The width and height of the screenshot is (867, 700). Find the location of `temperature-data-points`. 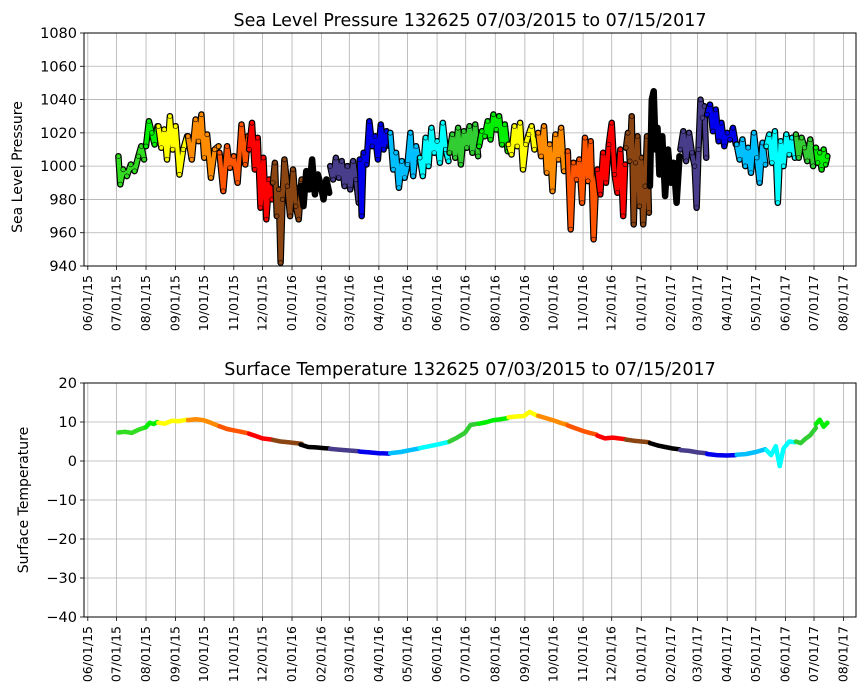

temperature-data-points is located at coordinates (473, 439).